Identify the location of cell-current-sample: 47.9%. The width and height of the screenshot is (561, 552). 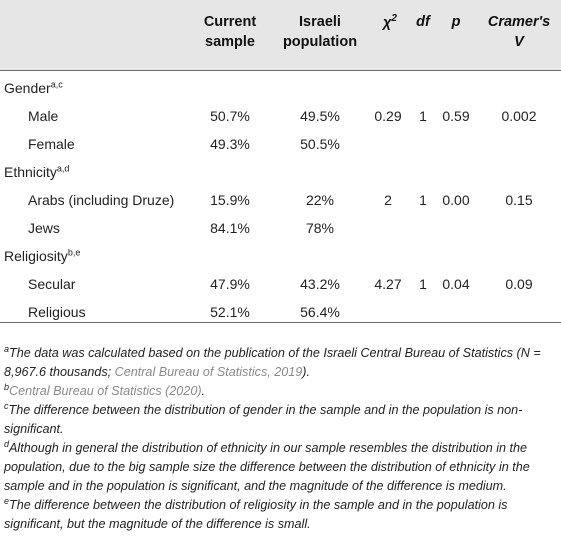
(230, 284).